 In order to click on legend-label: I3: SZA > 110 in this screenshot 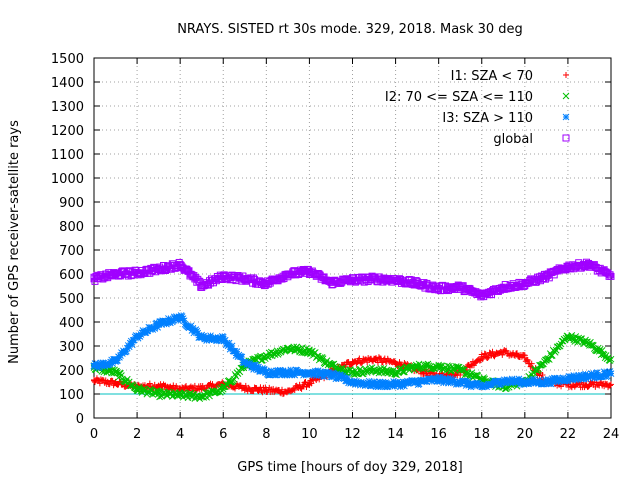, I will do `click(487, 118)`.